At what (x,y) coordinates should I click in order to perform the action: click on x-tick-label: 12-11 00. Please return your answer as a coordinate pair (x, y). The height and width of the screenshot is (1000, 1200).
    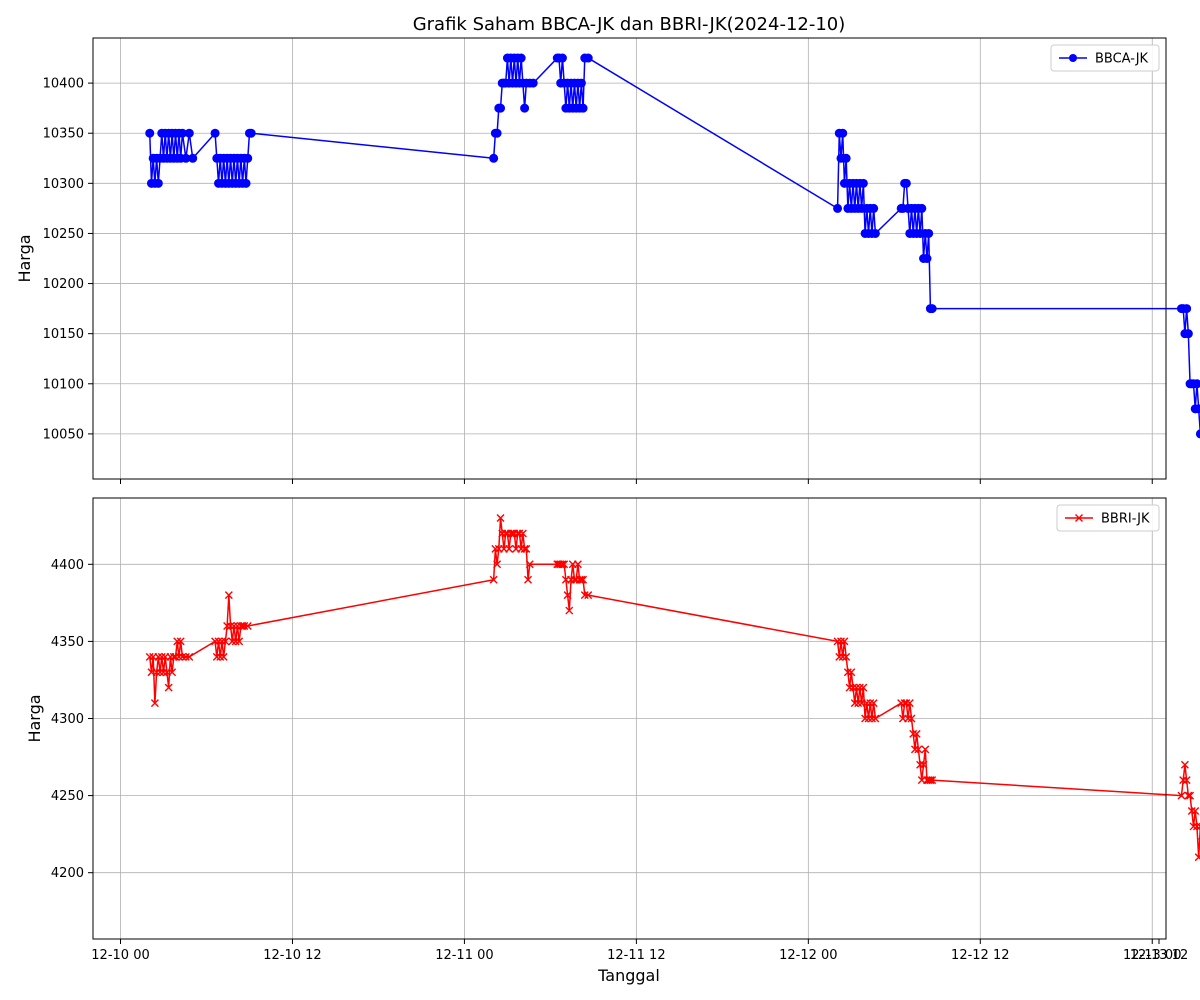
    Looking at the image, I should click on (464, 955).